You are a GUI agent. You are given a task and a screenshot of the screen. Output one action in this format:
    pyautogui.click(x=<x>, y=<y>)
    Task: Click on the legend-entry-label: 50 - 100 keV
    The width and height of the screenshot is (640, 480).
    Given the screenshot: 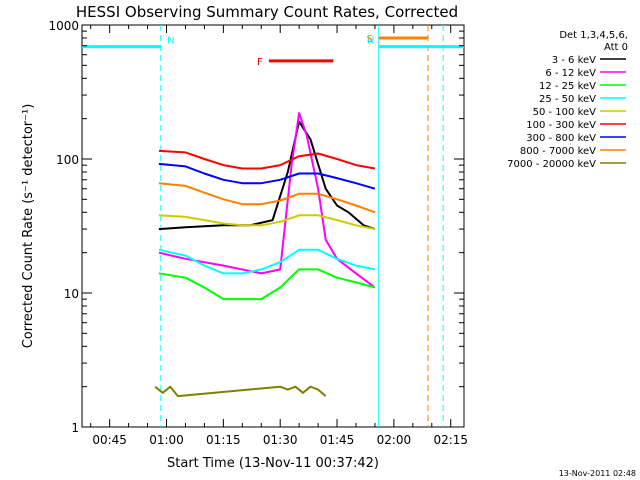 What is the action you would take?
    pyautogui.click(x=565, y=112)
    